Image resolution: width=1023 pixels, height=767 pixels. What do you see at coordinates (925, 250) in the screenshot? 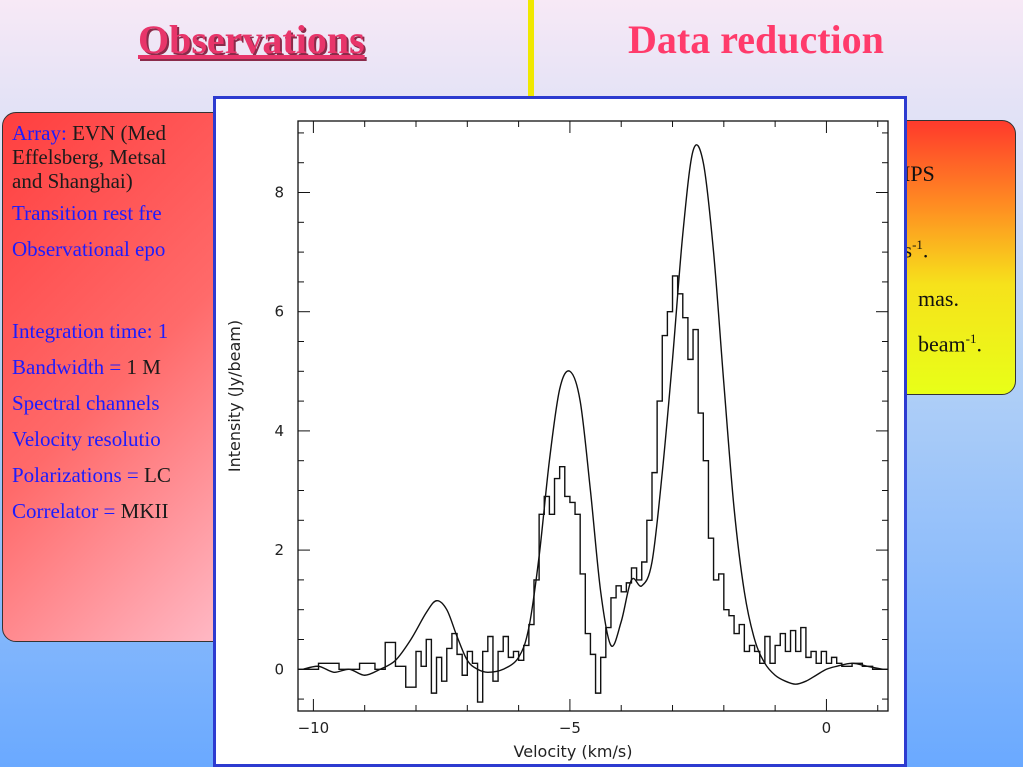
I see `rb-line2-end: .` at bounding box center [925, 250].